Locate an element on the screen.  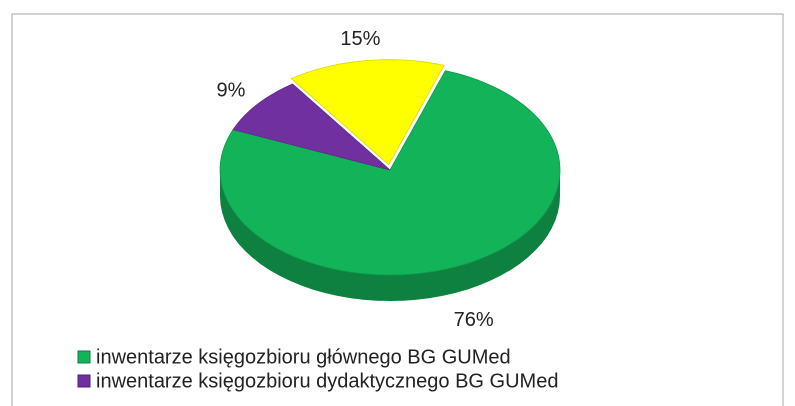
data-label: 15% is located at coordinates (360, 39).